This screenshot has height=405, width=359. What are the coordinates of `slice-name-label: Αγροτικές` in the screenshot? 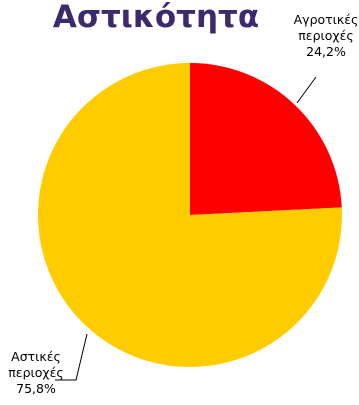 It's located at (326, 19).